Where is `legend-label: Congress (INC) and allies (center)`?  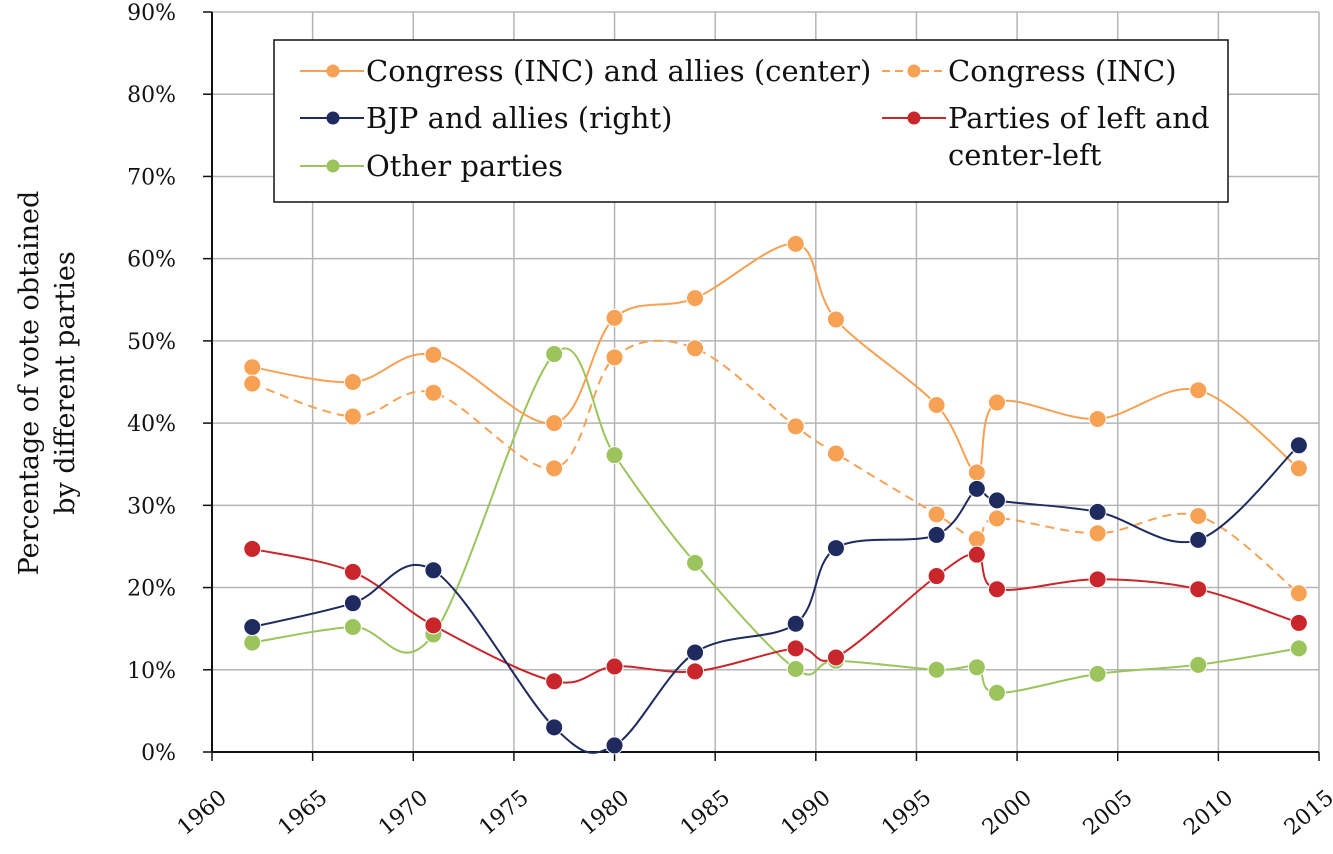 legend-label: Congress (INC) and allies (center) is located at coordinates (618, 71).